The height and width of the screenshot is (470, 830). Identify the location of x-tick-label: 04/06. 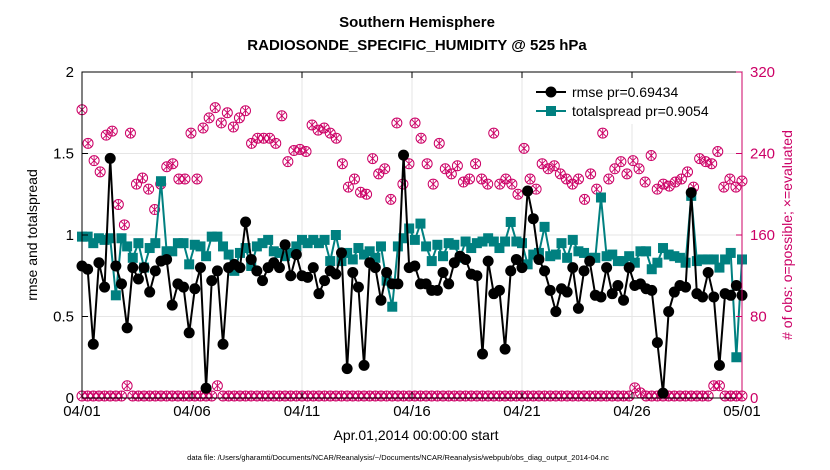
(192, 411).